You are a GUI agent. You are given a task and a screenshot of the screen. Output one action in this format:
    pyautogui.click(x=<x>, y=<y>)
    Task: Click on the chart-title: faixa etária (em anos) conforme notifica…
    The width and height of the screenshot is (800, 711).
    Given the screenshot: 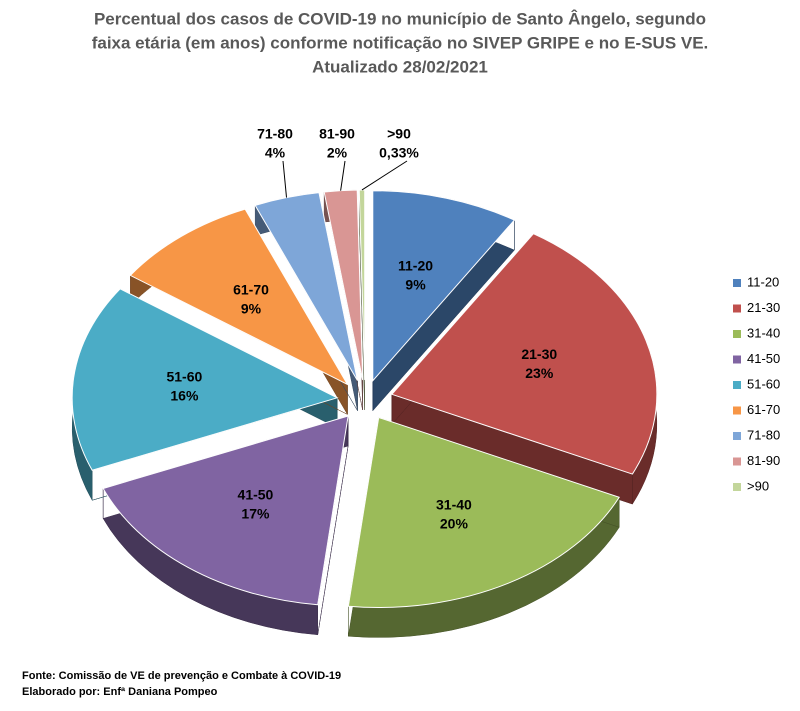 What is the action you would take?
    pyautogui.click(x=400, y=42)
    